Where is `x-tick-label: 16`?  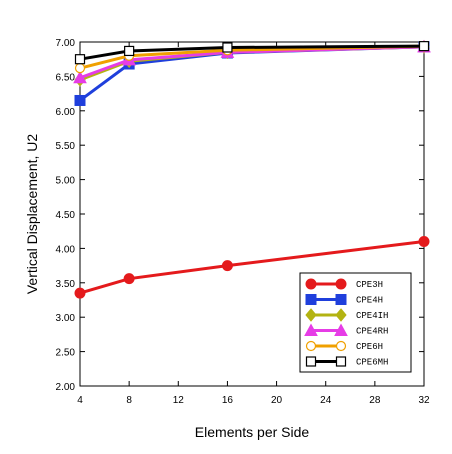
x-tick-label: 16 is located at coordinates (228, 400).